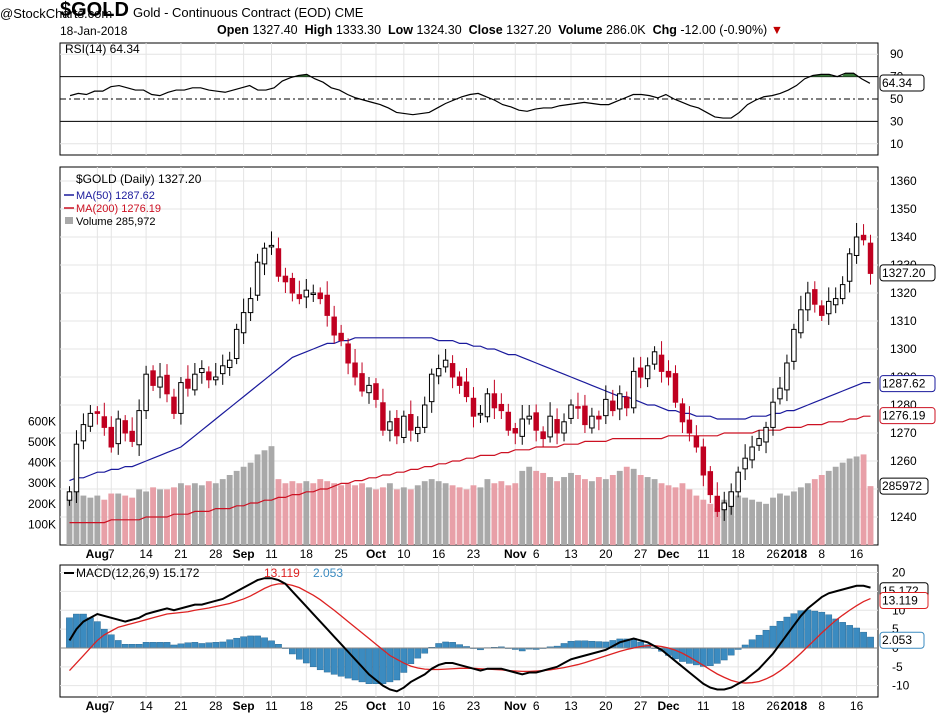 This screenshot has width=944, height=715. Describe the element at coordinates (738, 554) in the screenshot. I see `x-axis-label: 18` at that location.